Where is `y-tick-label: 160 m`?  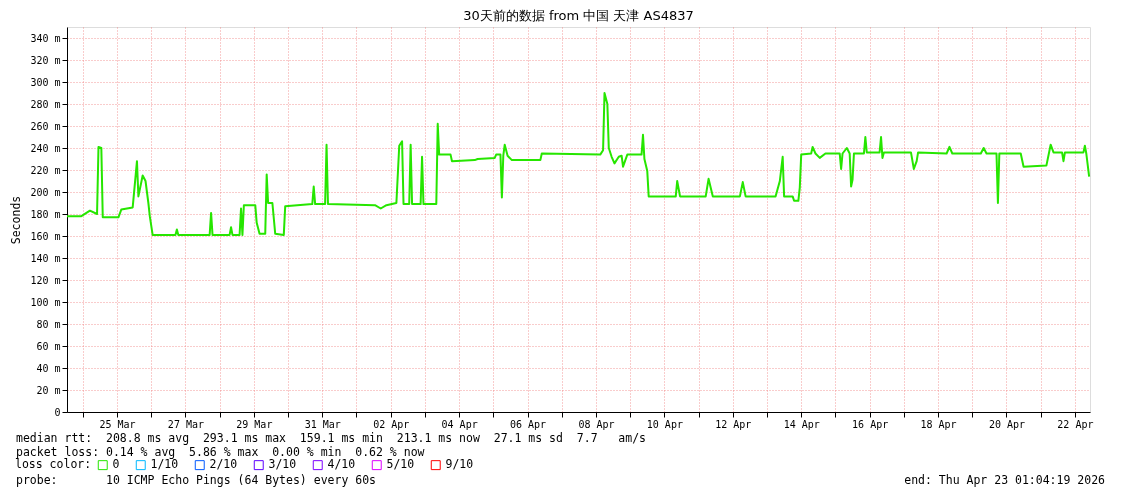 y-tick-label: 160 m is located at coordinates (45, 236).